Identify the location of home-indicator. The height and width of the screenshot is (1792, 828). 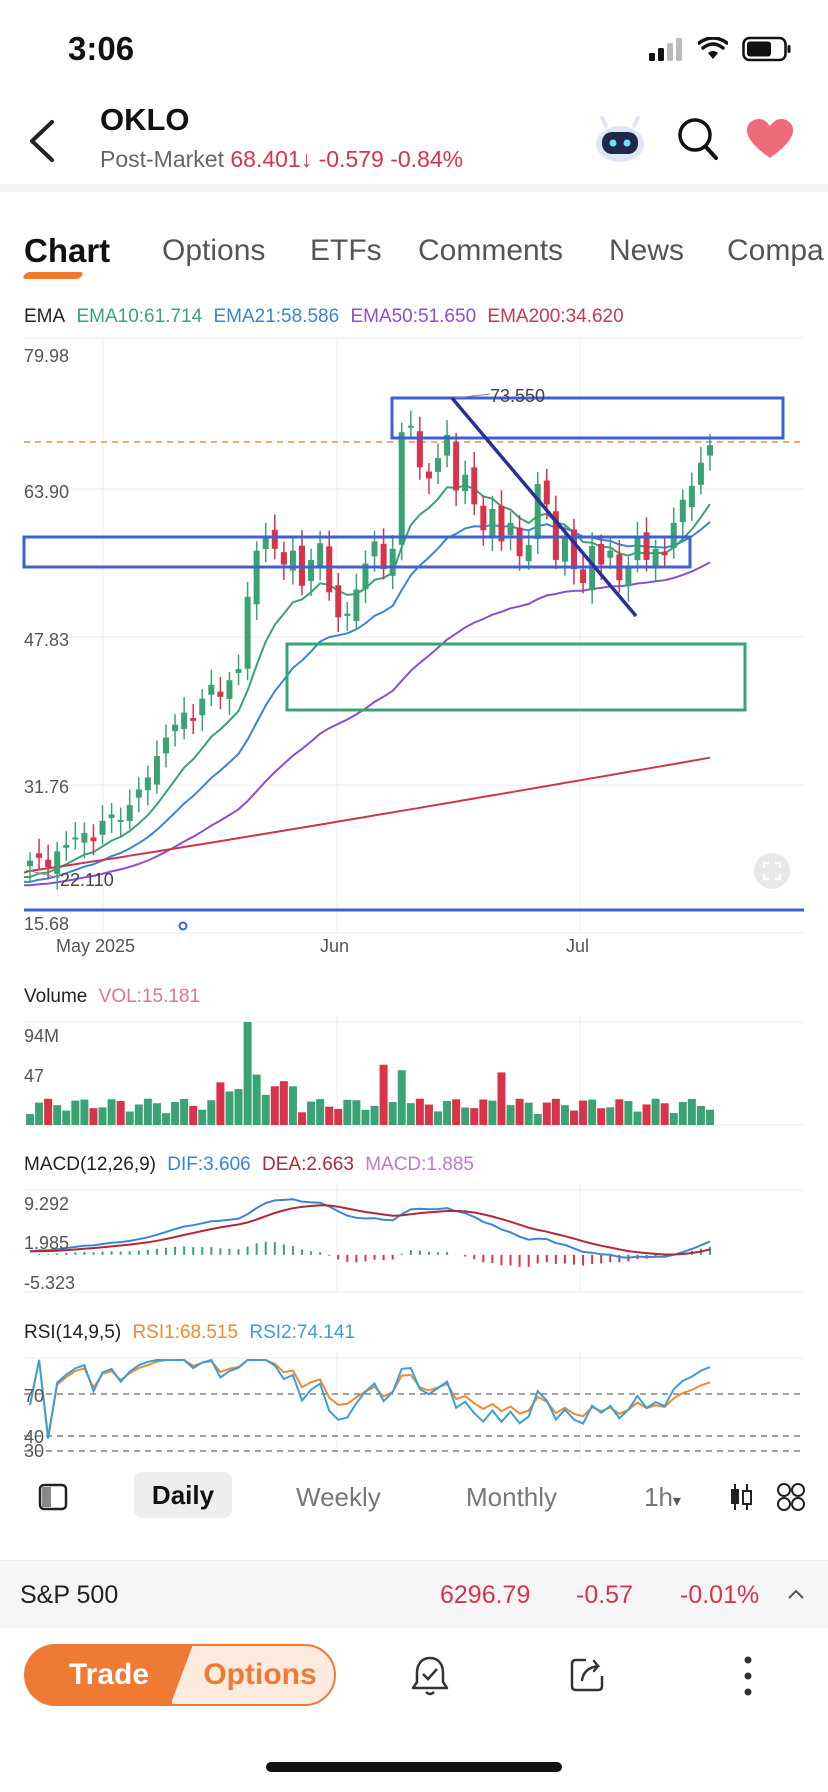
(414, 1767).